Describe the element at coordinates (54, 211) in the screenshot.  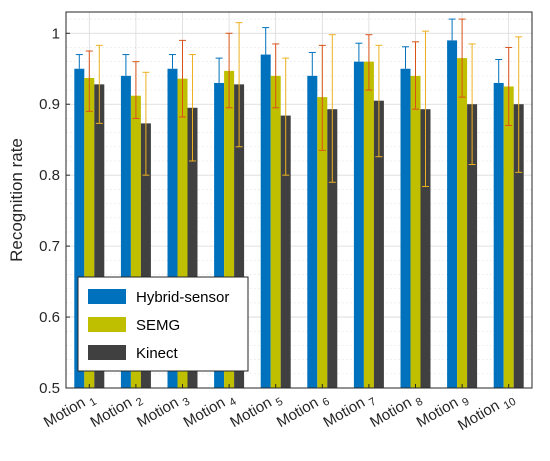
I see `y-axis-ticks: 0.5 0.6 0.7 0.8 0.9 1` at that location.